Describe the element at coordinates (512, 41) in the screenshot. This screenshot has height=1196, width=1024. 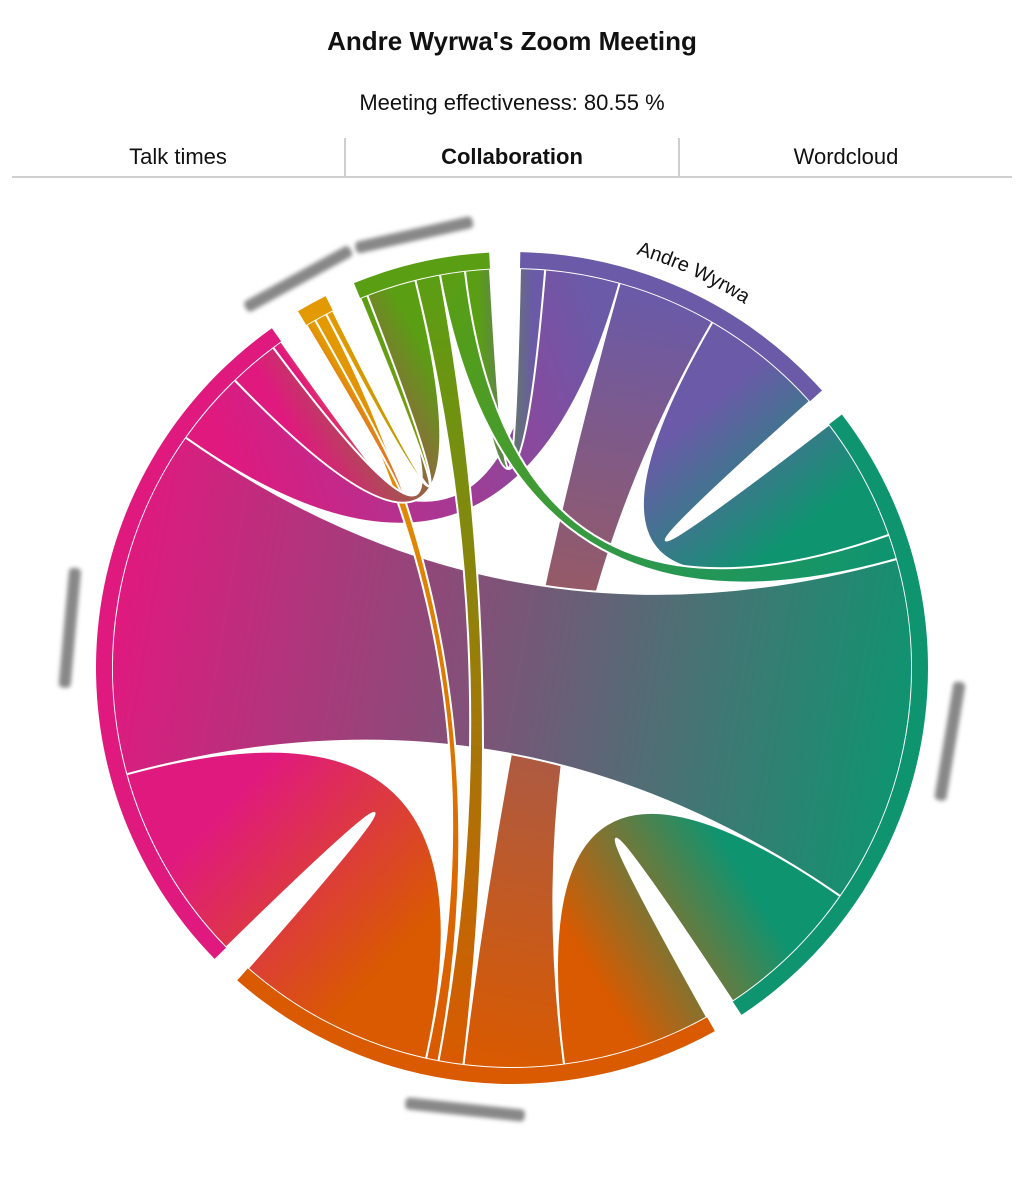
I see `page-title: Andre Wyrwa's Zoom Meeting` at that location.